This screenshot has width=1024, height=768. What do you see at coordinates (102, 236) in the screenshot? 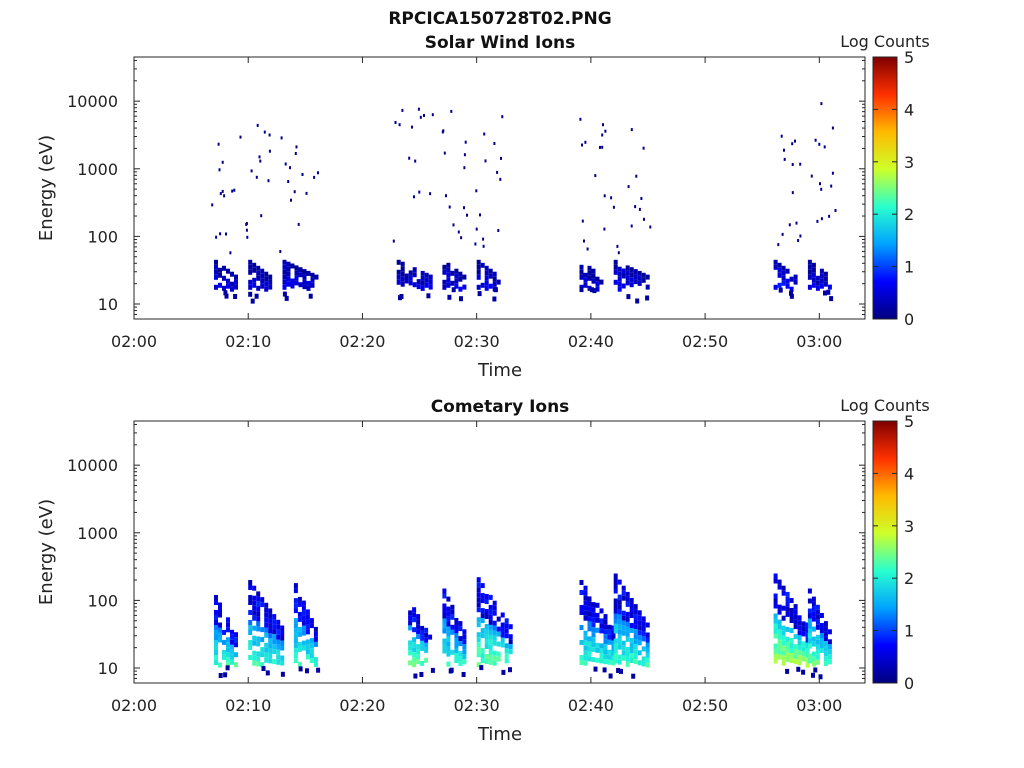
I see `y-tick-label: 100` at bounding box center [102, 236].